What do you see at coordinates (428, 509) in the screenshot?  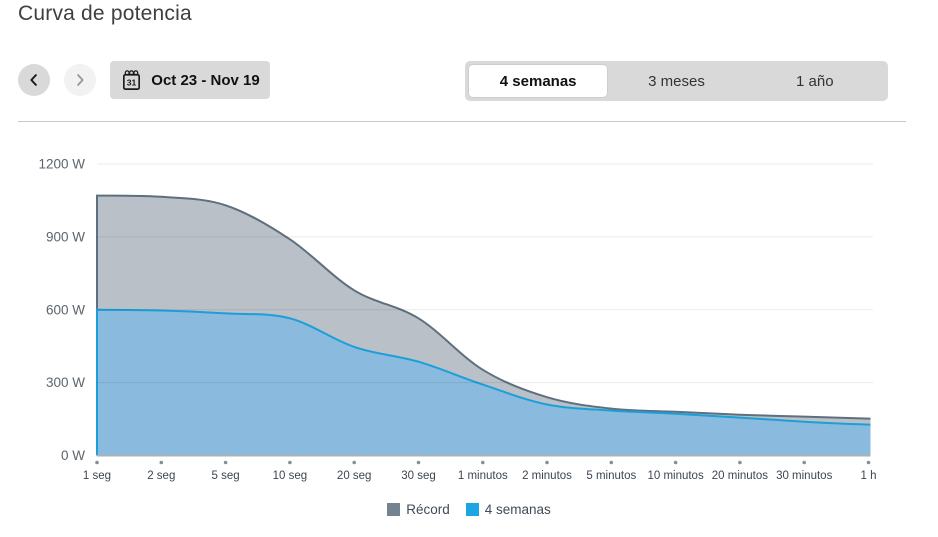 I see `legend-label: Récord` at bounding box center [428, 509].